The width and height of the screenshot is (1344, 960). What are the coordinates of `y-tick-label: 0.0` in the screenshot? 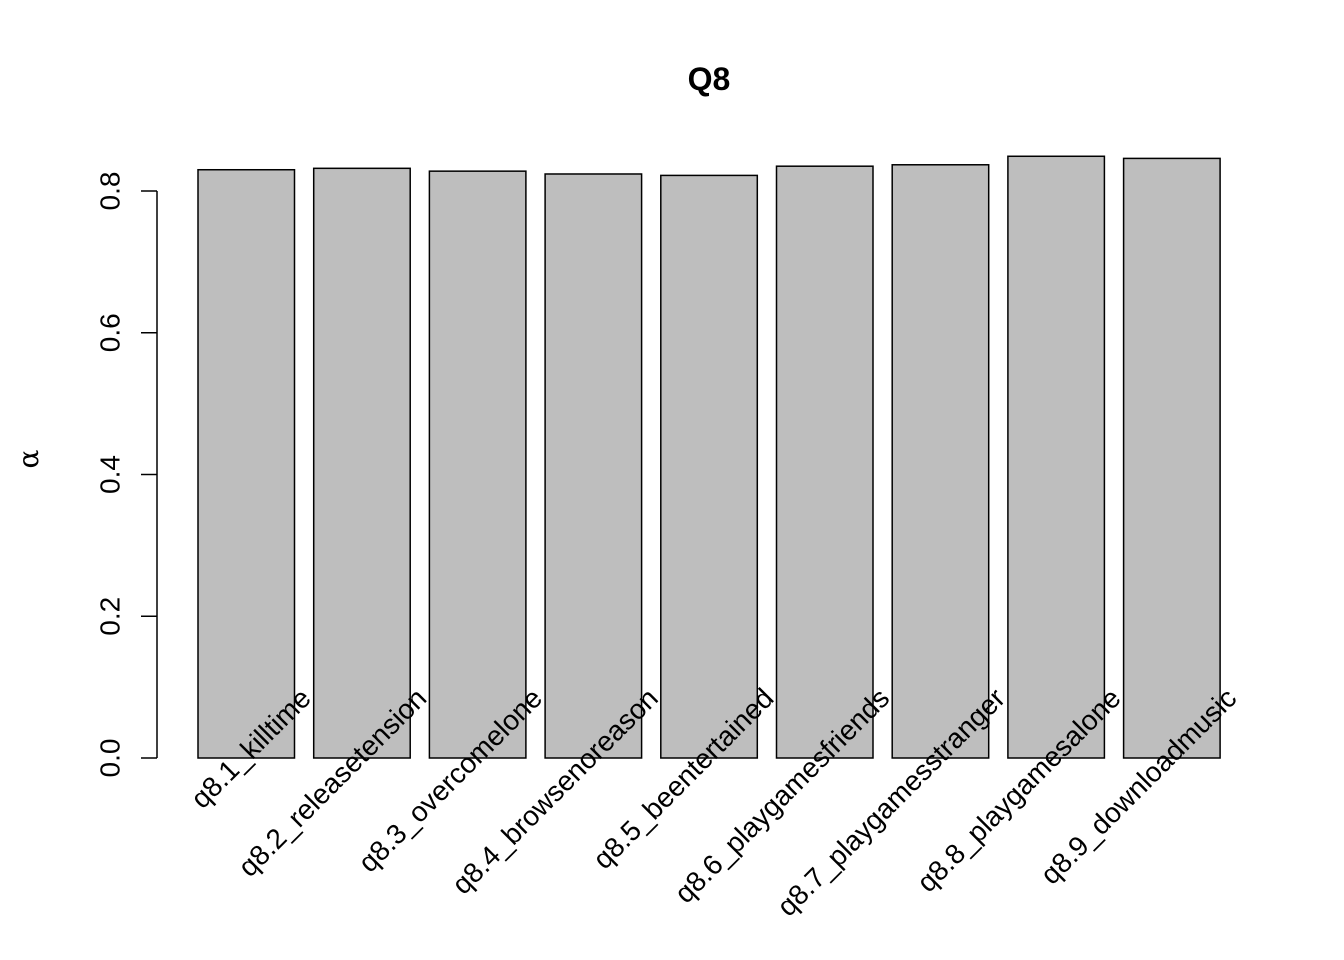 It's located at (109, 758).